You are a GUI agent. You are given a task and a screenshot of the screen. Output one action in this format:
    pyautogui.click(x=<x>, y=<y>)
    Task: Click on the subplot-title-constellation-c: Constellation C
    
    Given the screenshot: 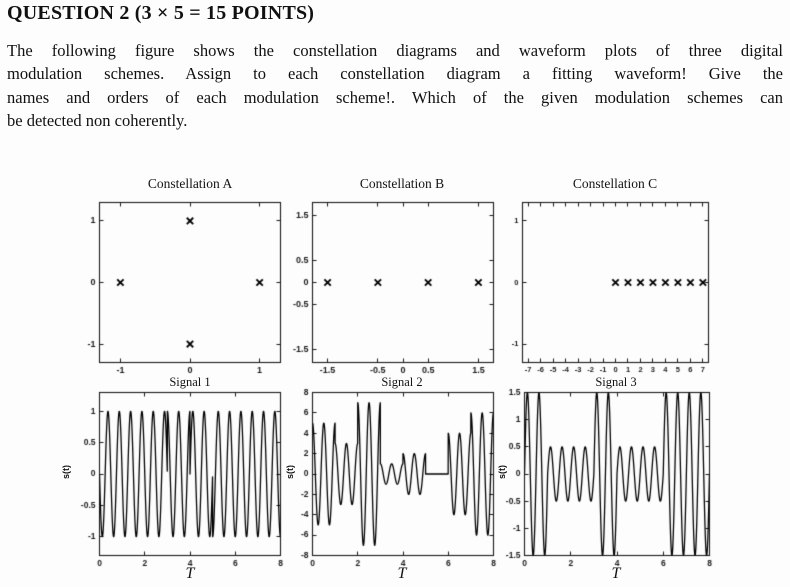 What is the action you would take?
    pyautogui.click(x=615, y=183)
    